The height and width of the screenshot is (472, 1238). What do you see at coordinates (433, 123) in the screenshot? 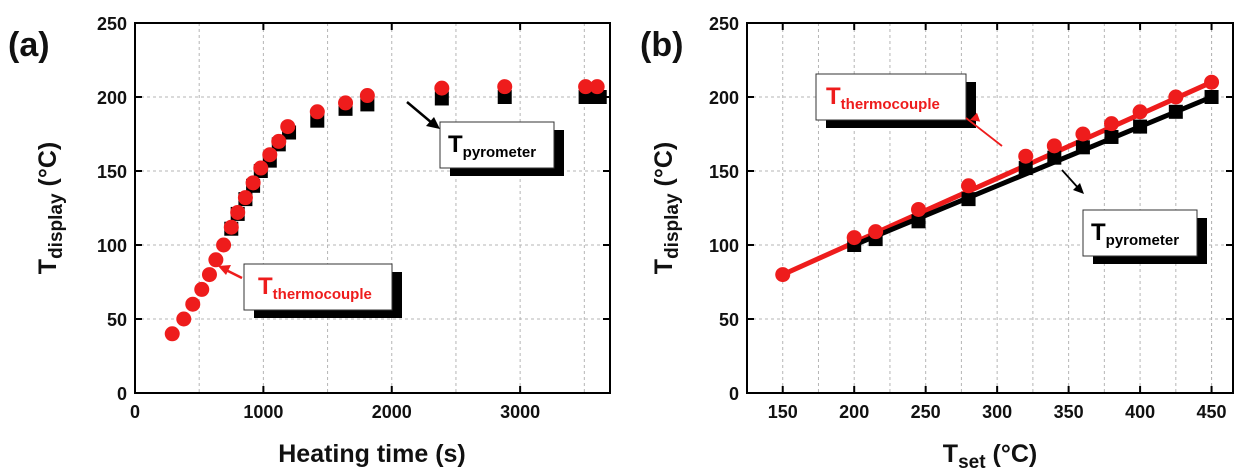
I see `panel-a-pyrometer-arrowhead` at bounding box center [433, 123].